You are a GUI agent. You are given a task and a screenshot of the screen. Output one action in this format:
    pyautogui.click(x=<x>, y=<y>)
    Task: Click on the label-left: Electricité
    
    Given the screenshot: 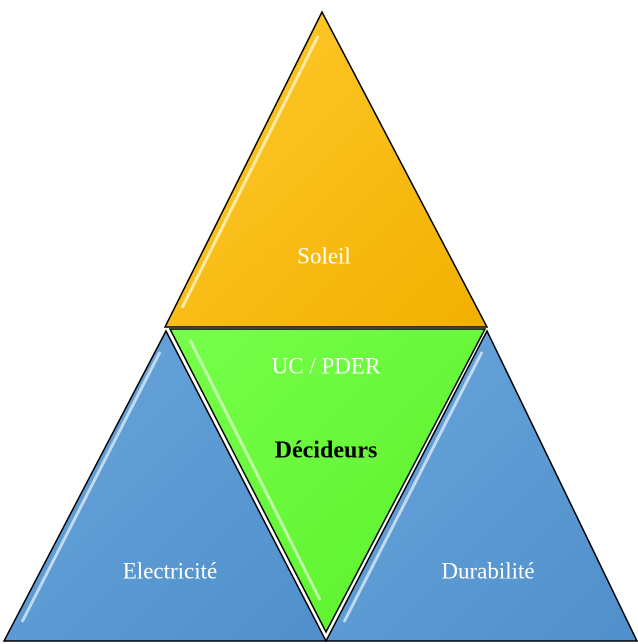 What is the action you would take?
    pyautogui.click(x=170, y=570)
    